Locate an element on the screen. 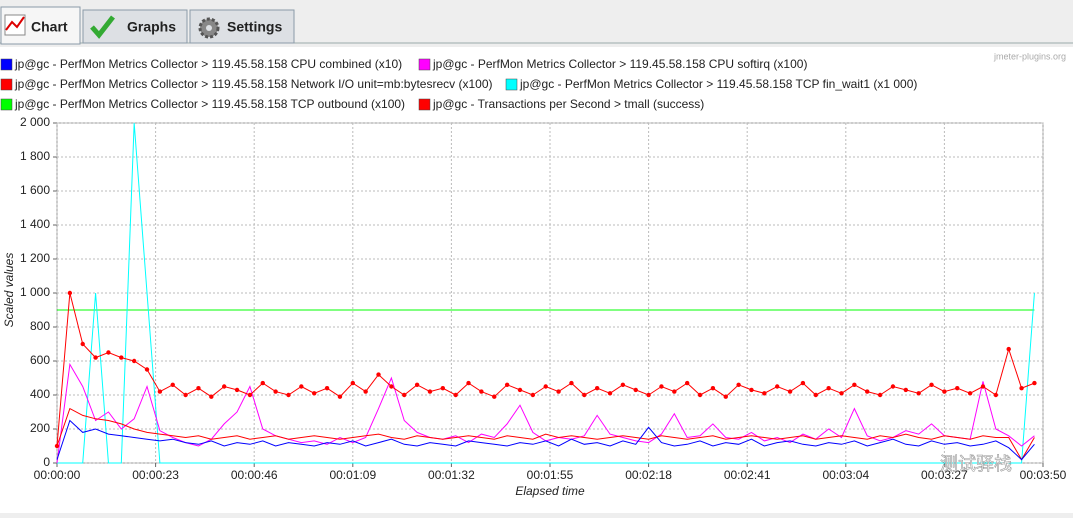 The image size is (1073, 518). y-tick-label: 1 400 is located at coordinates (35, 224).